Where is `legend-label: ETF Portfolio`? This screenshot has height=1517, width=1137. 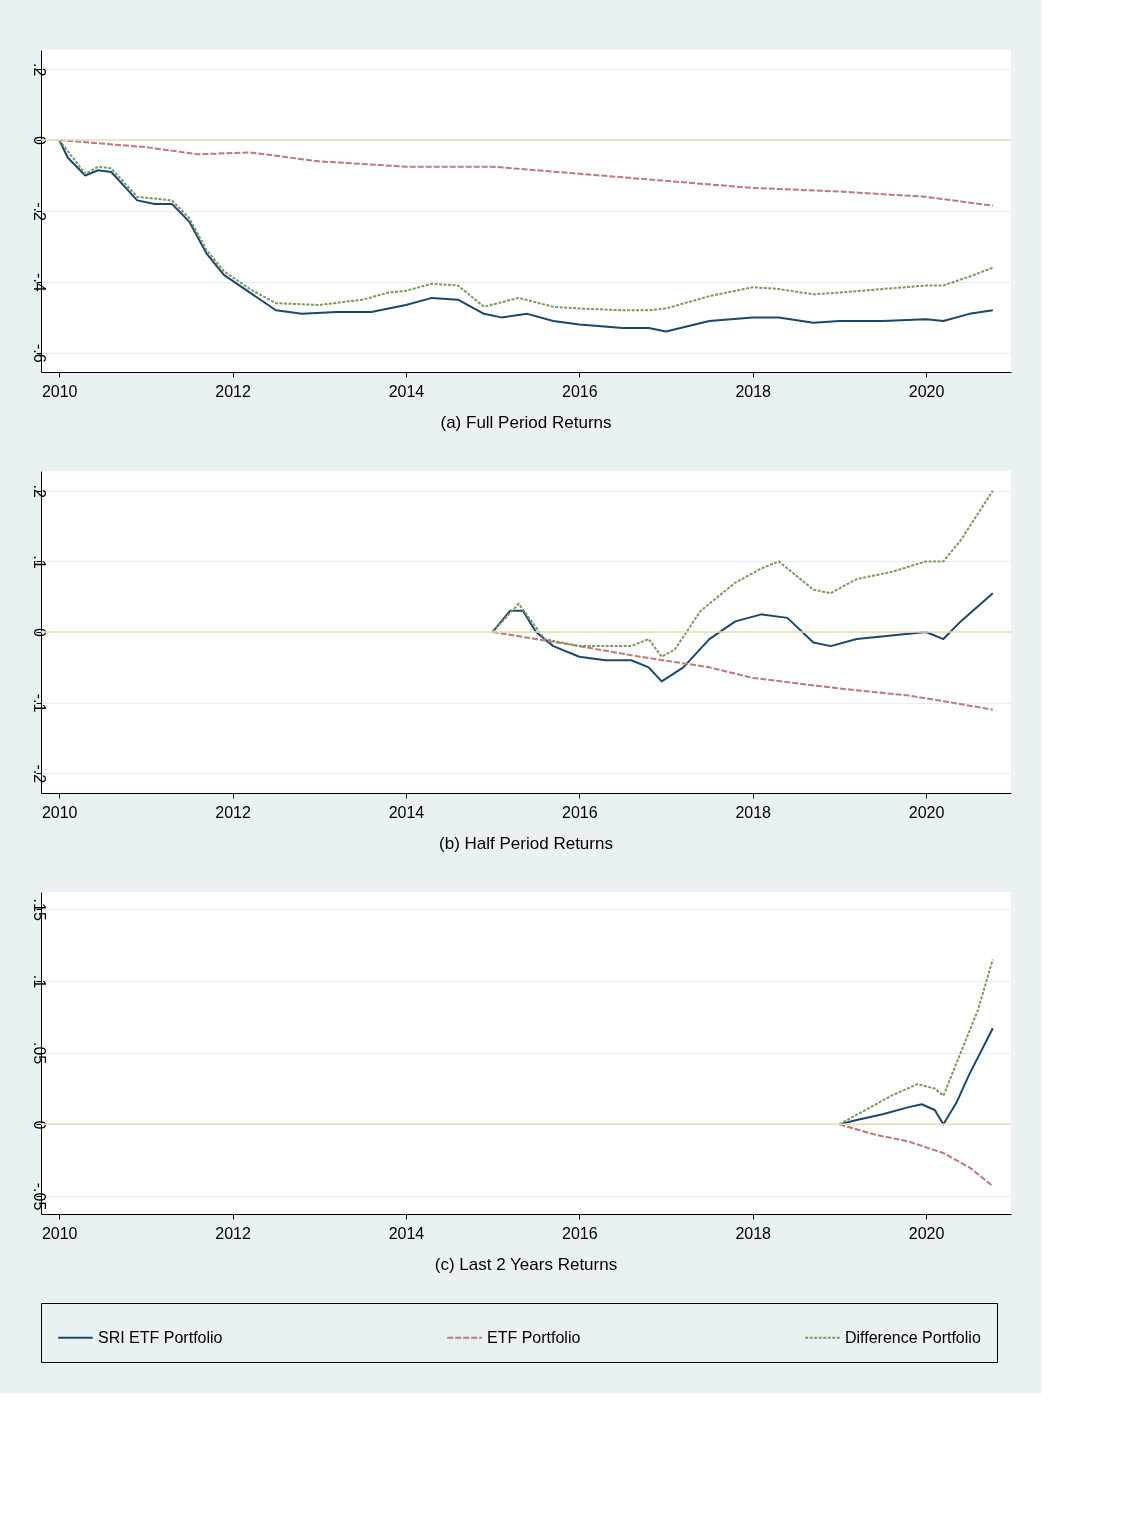
legend-label: ETF Portfolio is located at coordinates (534, 1337).